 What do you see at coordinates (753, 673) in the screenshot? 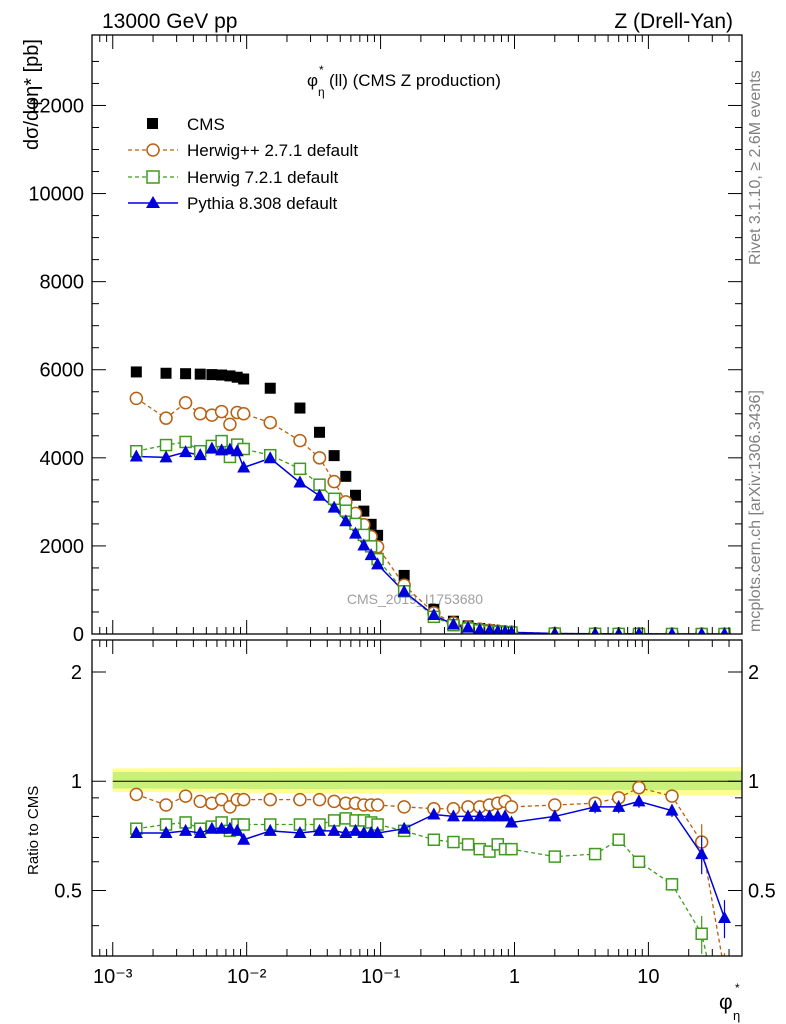
I see `ratio-ytick-label-right: 2` at bounding box center [753, 673].